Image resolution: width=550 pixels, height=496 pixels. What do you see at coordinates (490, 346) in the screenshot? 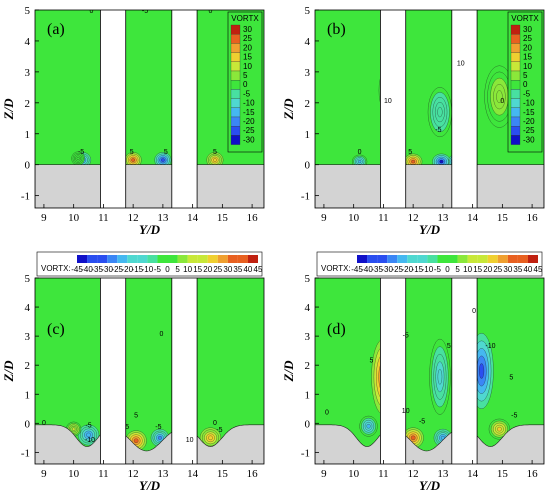
I see `contour-label: -10` at bounding box center [490, 346].